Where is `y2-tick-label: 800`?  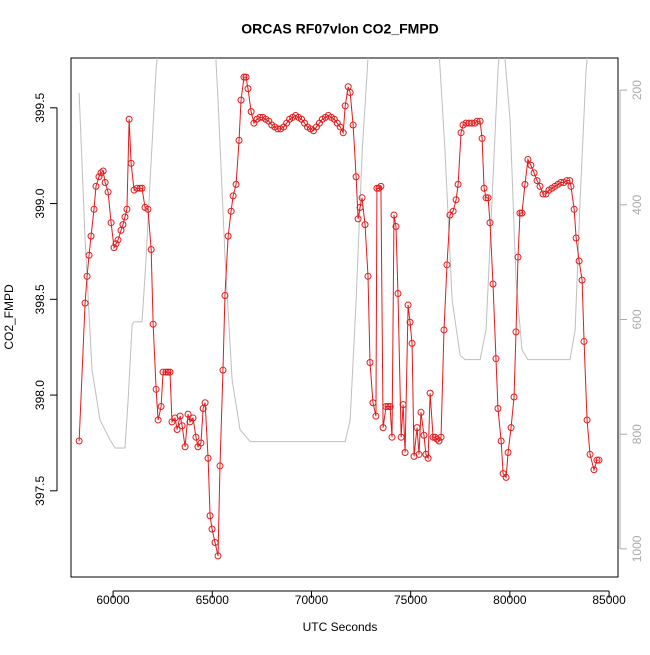
y2-tick-label: 800 is located at coordinates (637, 434).